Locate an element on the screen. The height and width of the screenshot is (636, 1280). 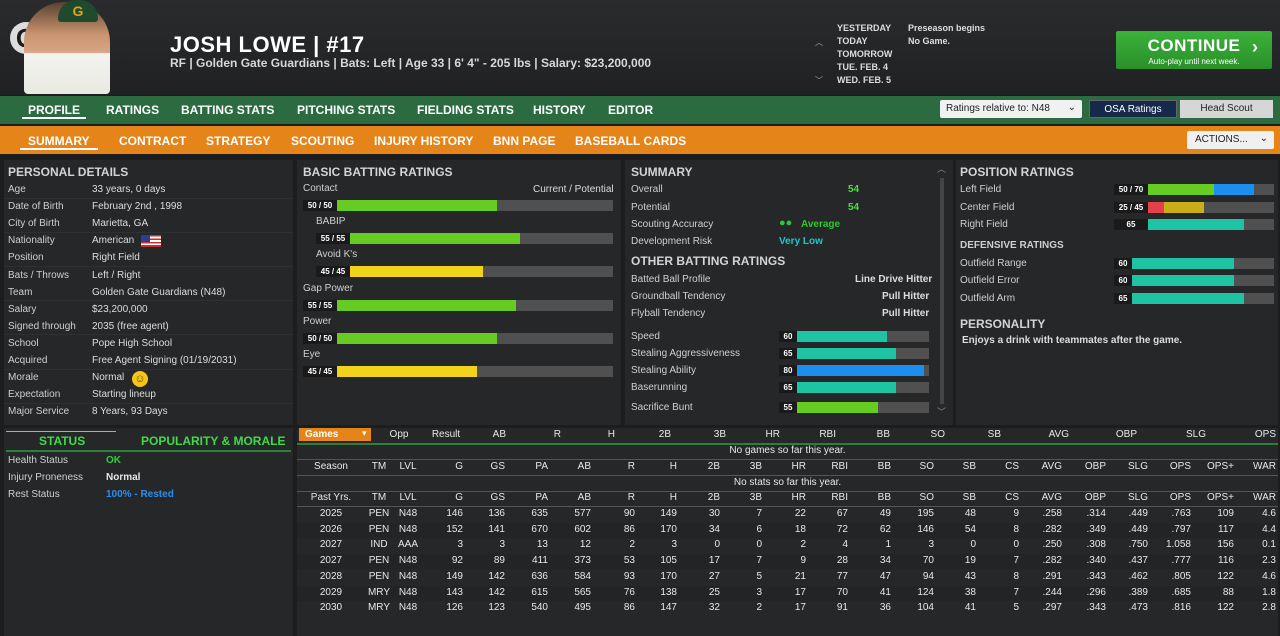
status-panel is located at coordinates (148, 532).